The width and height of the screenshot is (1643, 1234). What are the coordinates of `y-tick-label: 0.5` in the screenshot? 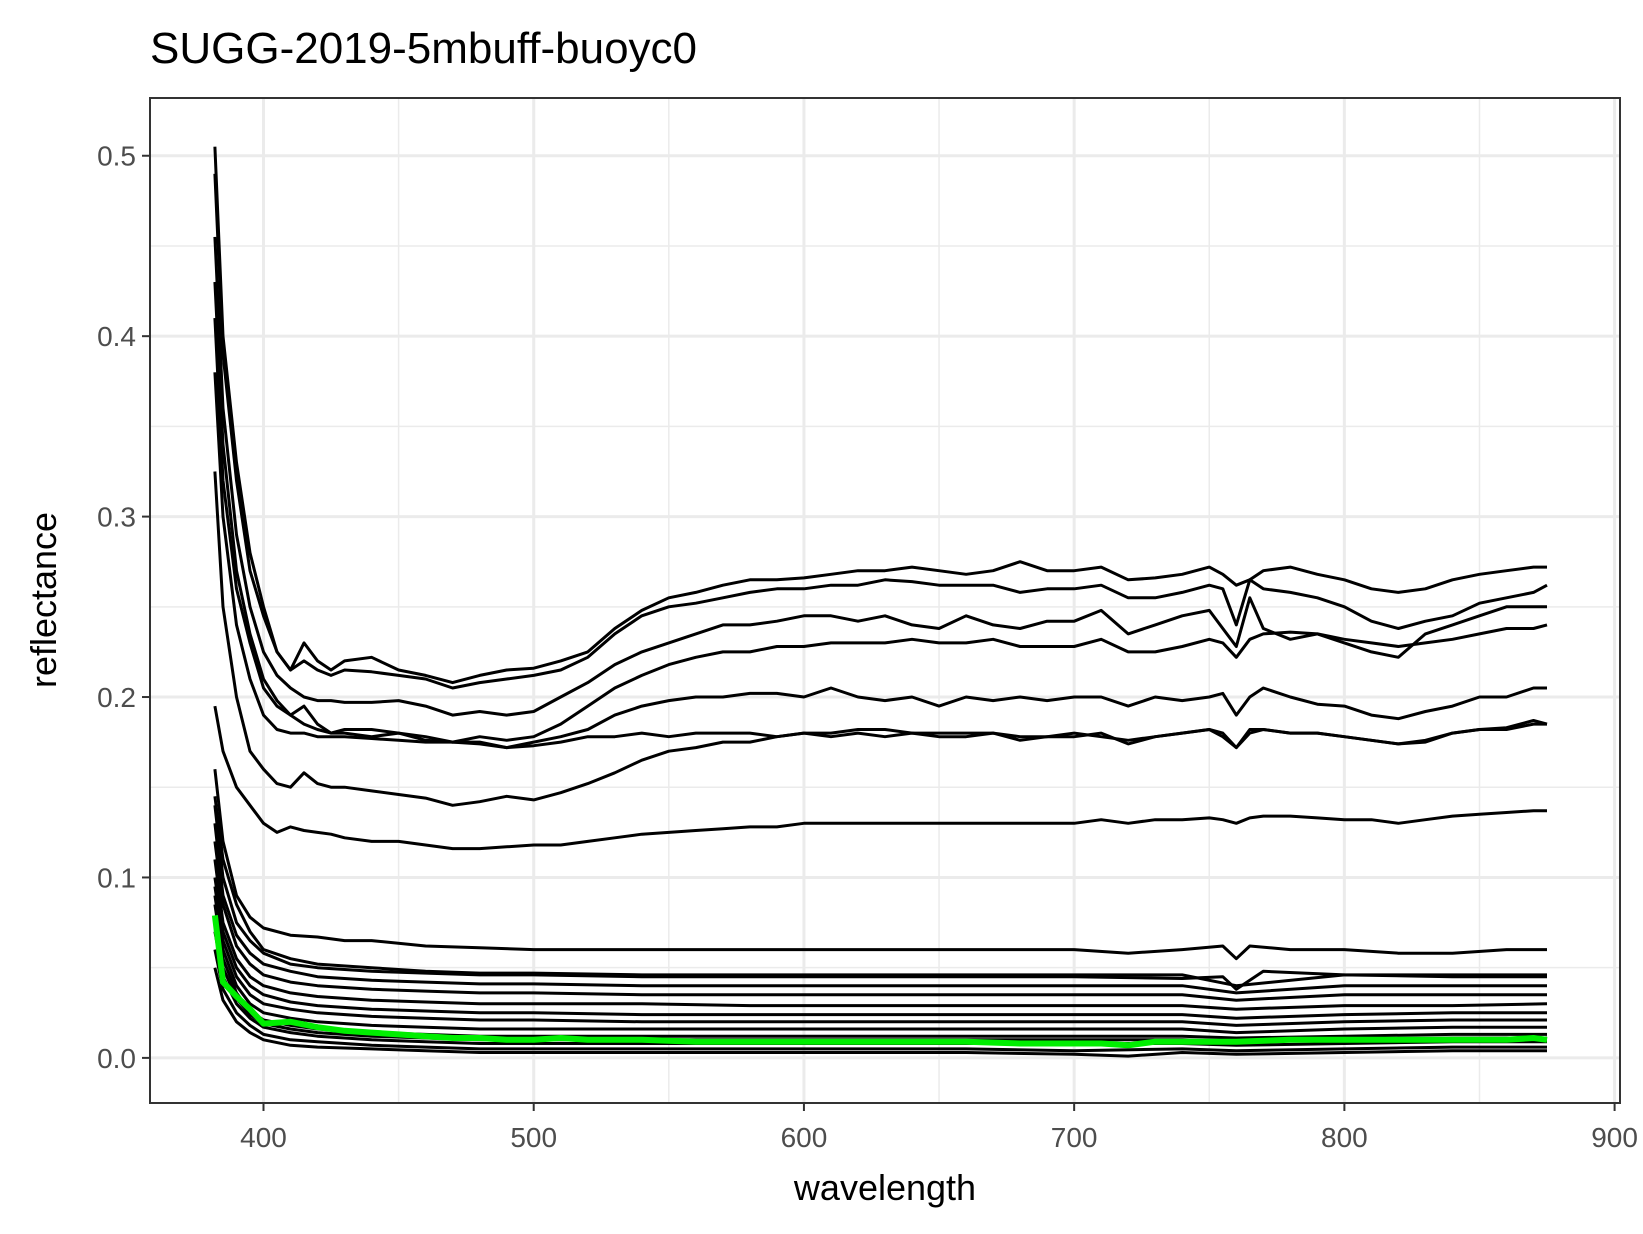 It's located at (116, 156).